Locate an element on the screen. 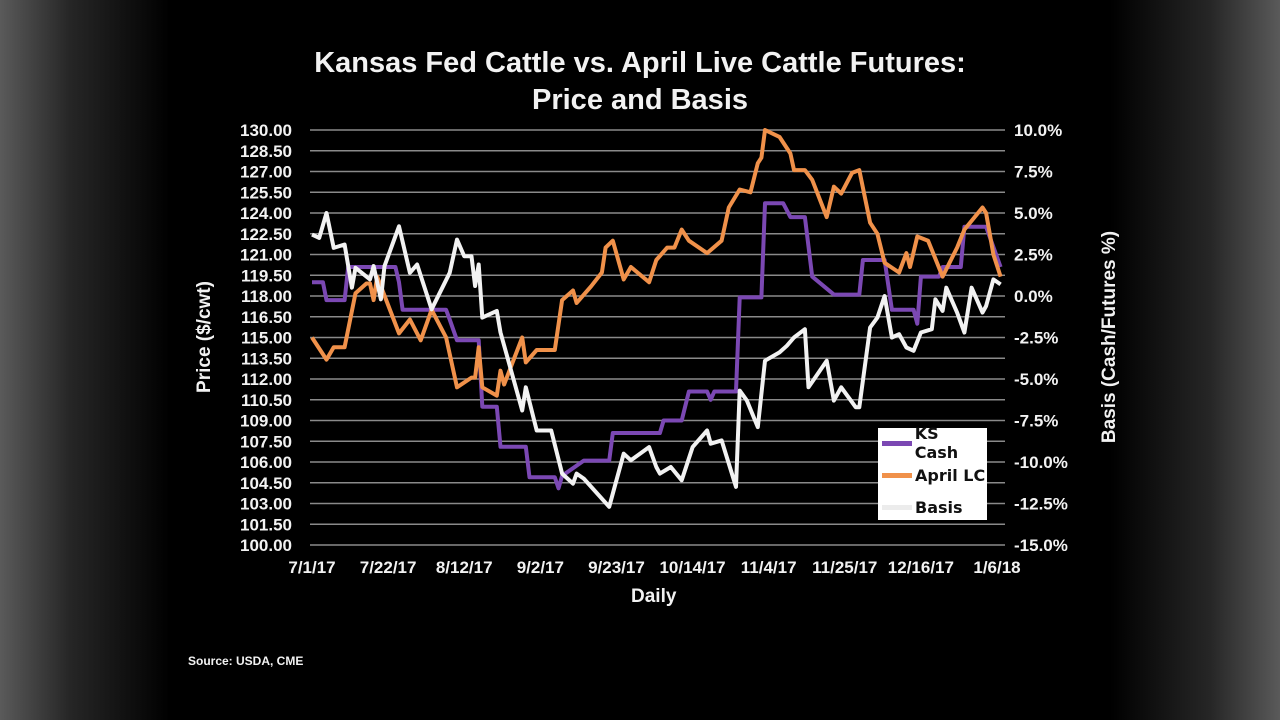 This screenshot has height=720, width=1280. y-tick-label: 121.00 is located at coordinates (266, 255).